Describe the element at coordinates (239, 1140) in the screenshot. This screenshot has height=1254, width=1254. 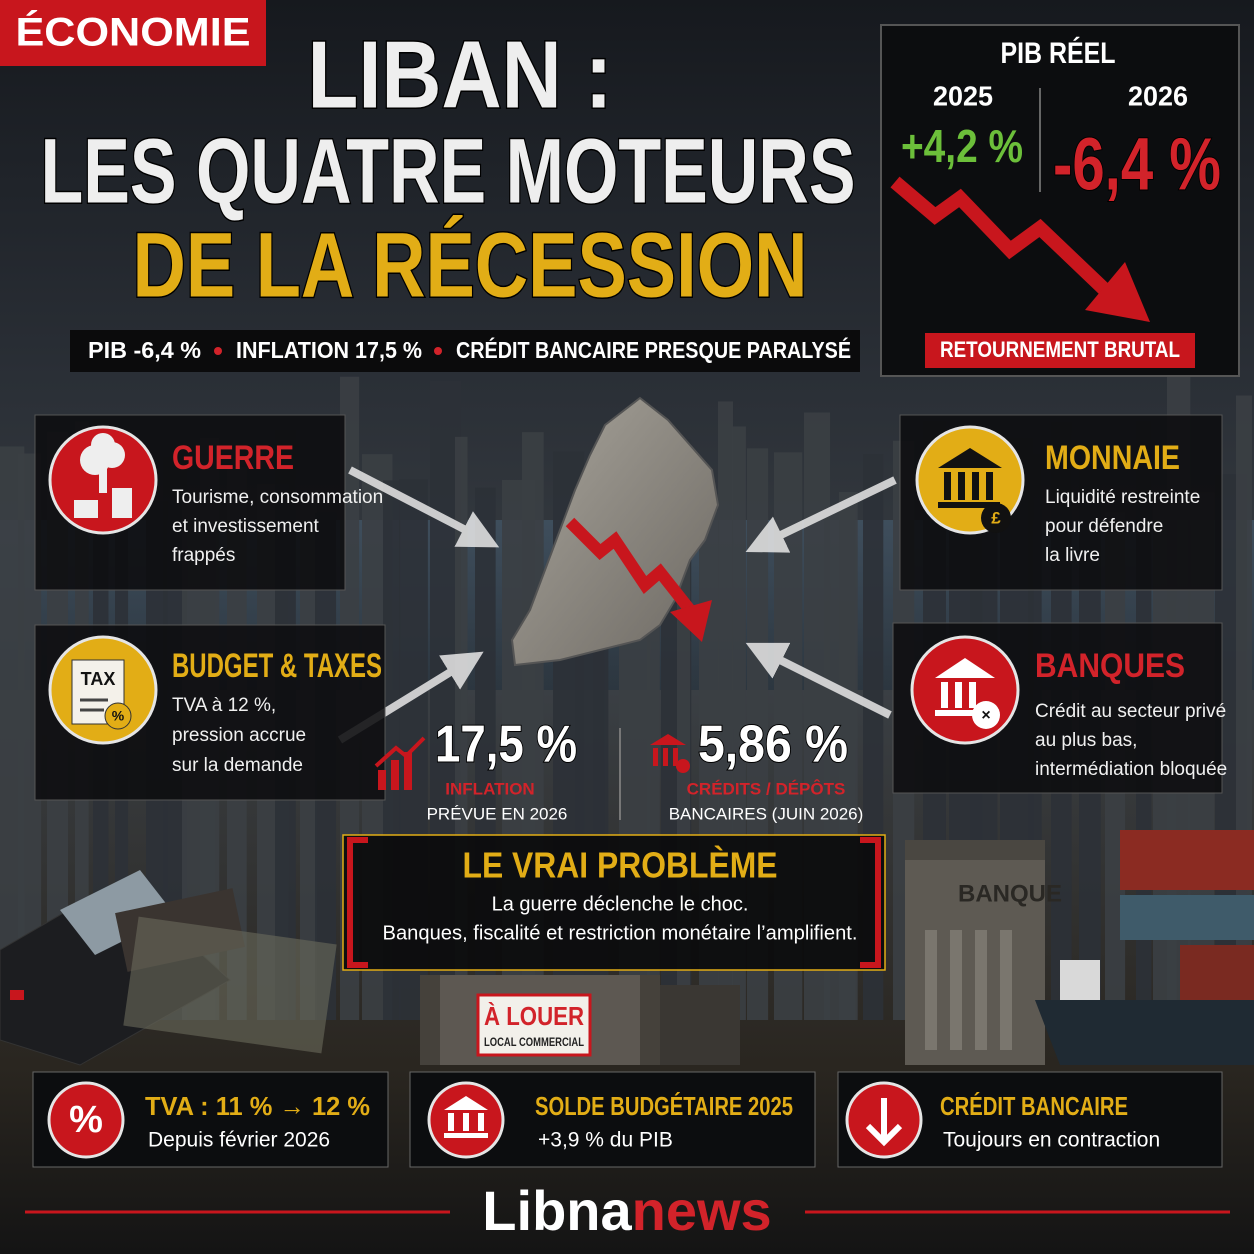
I see `card-text: Depuis février 2026` at that location.